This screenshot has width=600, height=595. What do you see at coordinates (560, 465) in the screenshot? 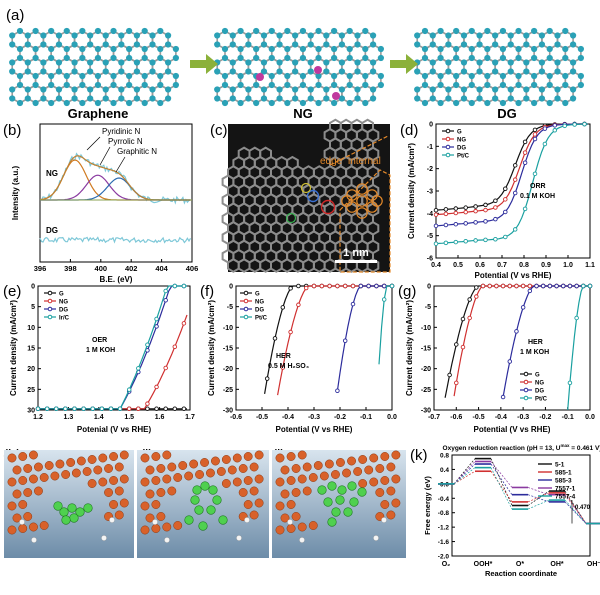
I see `legend-label: 5-1` at bounding box center [560, 465].